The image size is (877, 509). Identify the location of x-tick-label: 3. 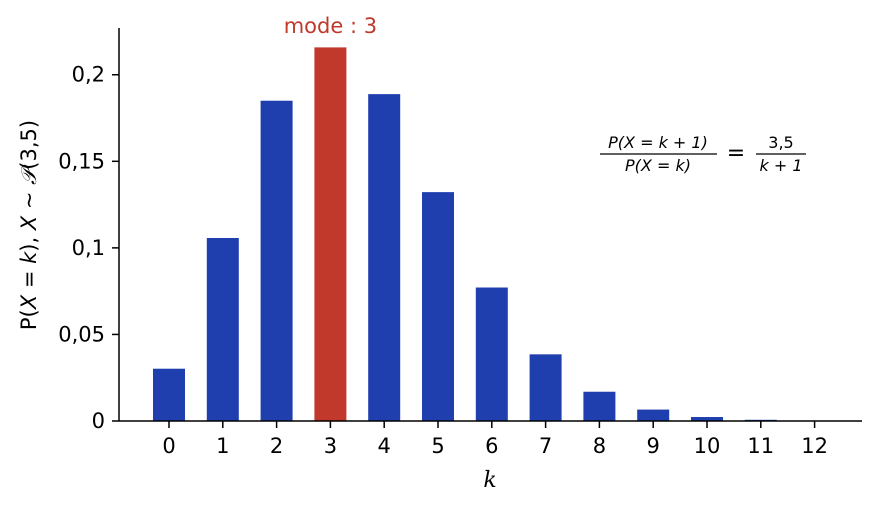
(330, 446).